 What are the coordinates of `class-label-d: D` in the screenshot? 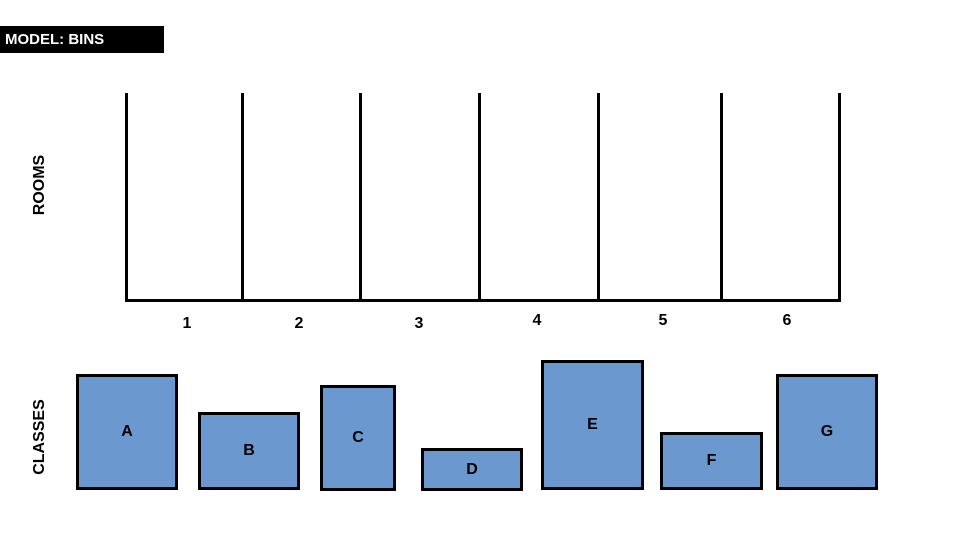 It's located at (472, 469).